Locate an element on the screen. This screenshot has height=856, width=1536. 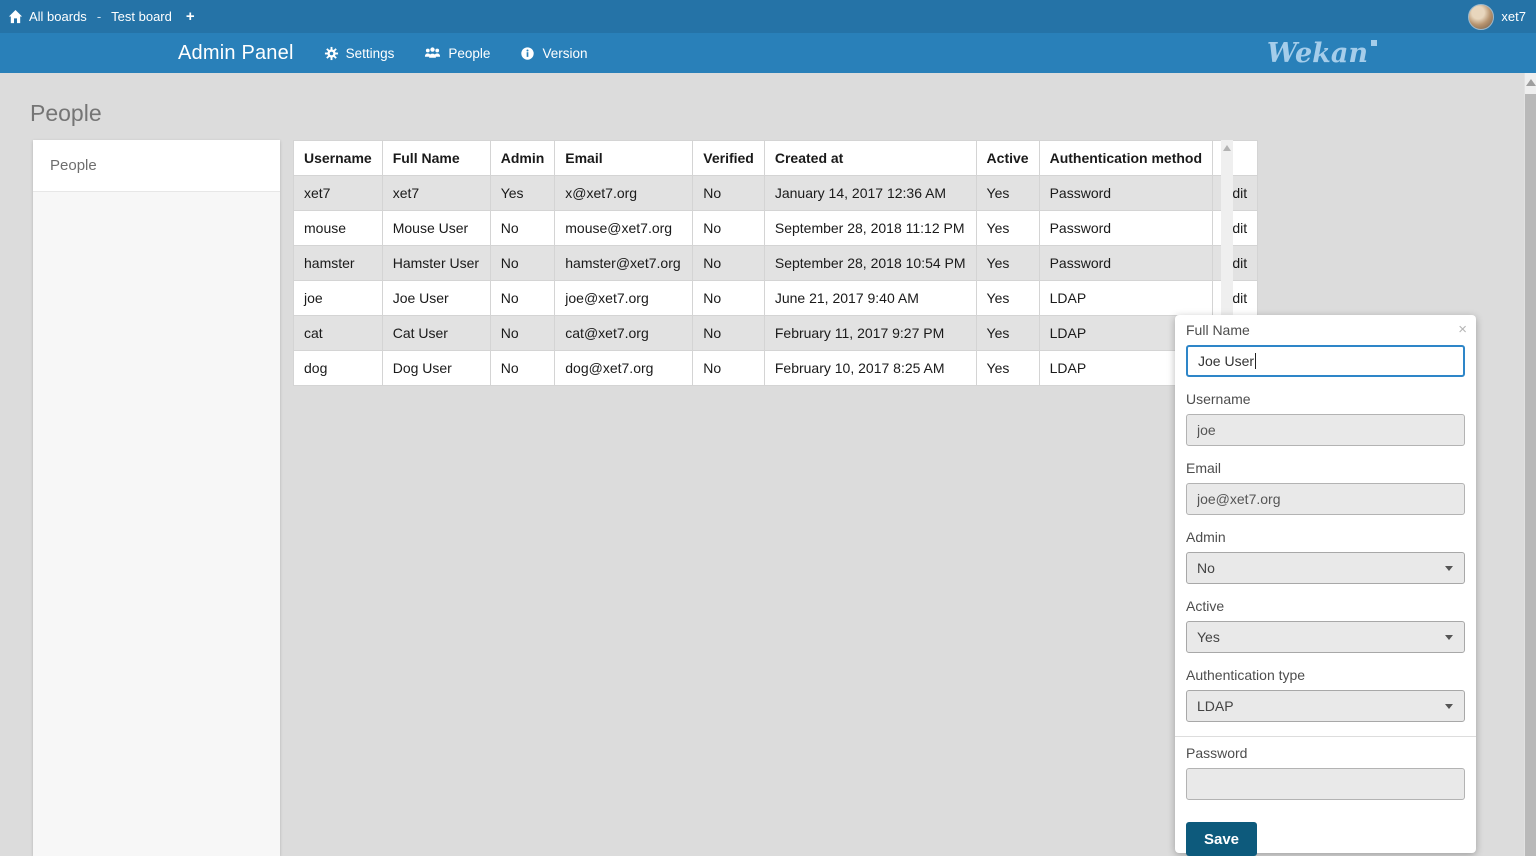
sidebar-item-people: People is located at coordinates (156, 166).